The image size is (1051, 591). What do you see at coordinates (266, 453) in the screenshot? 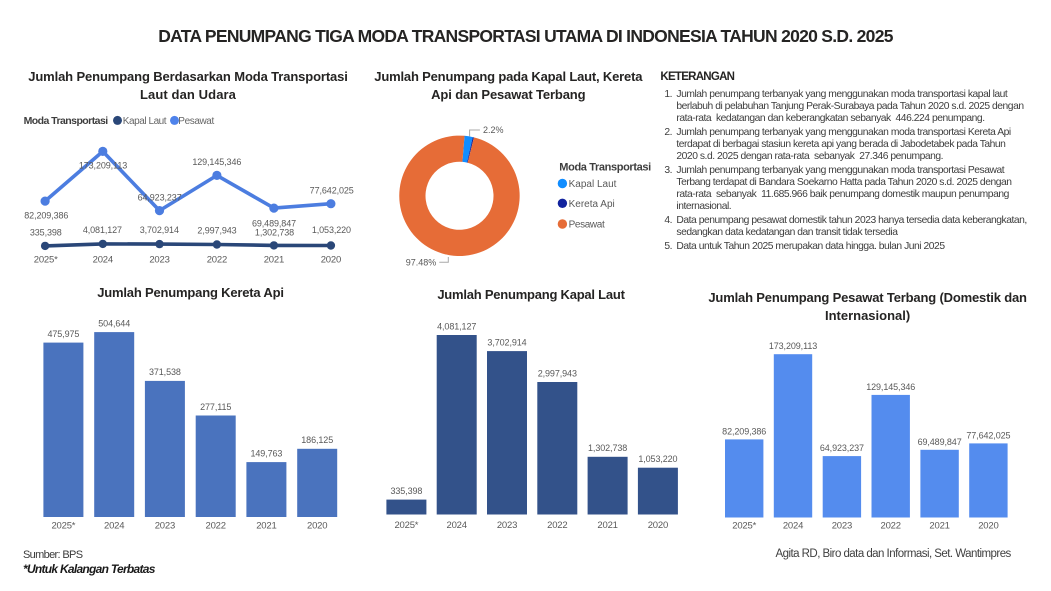
I see `svg-text: 149,763` at bounding box center [266, 453].